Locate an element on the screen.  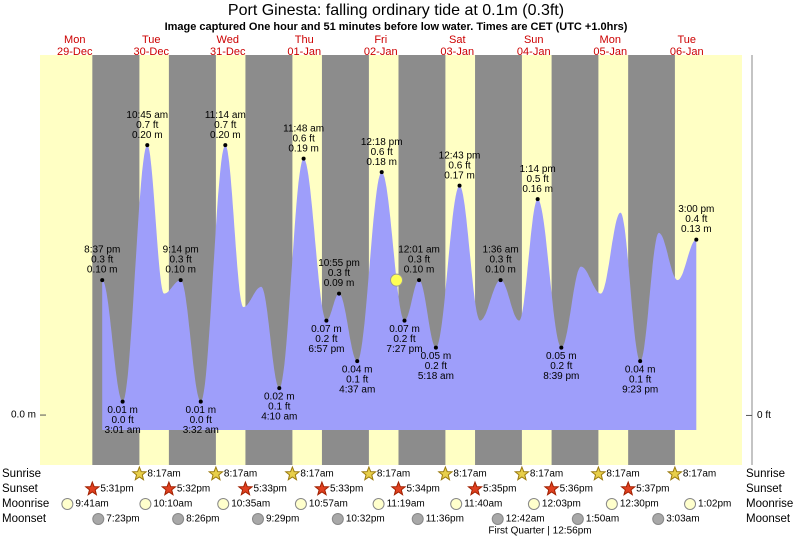
day-name: Mon is located at coordinates (610, 40).